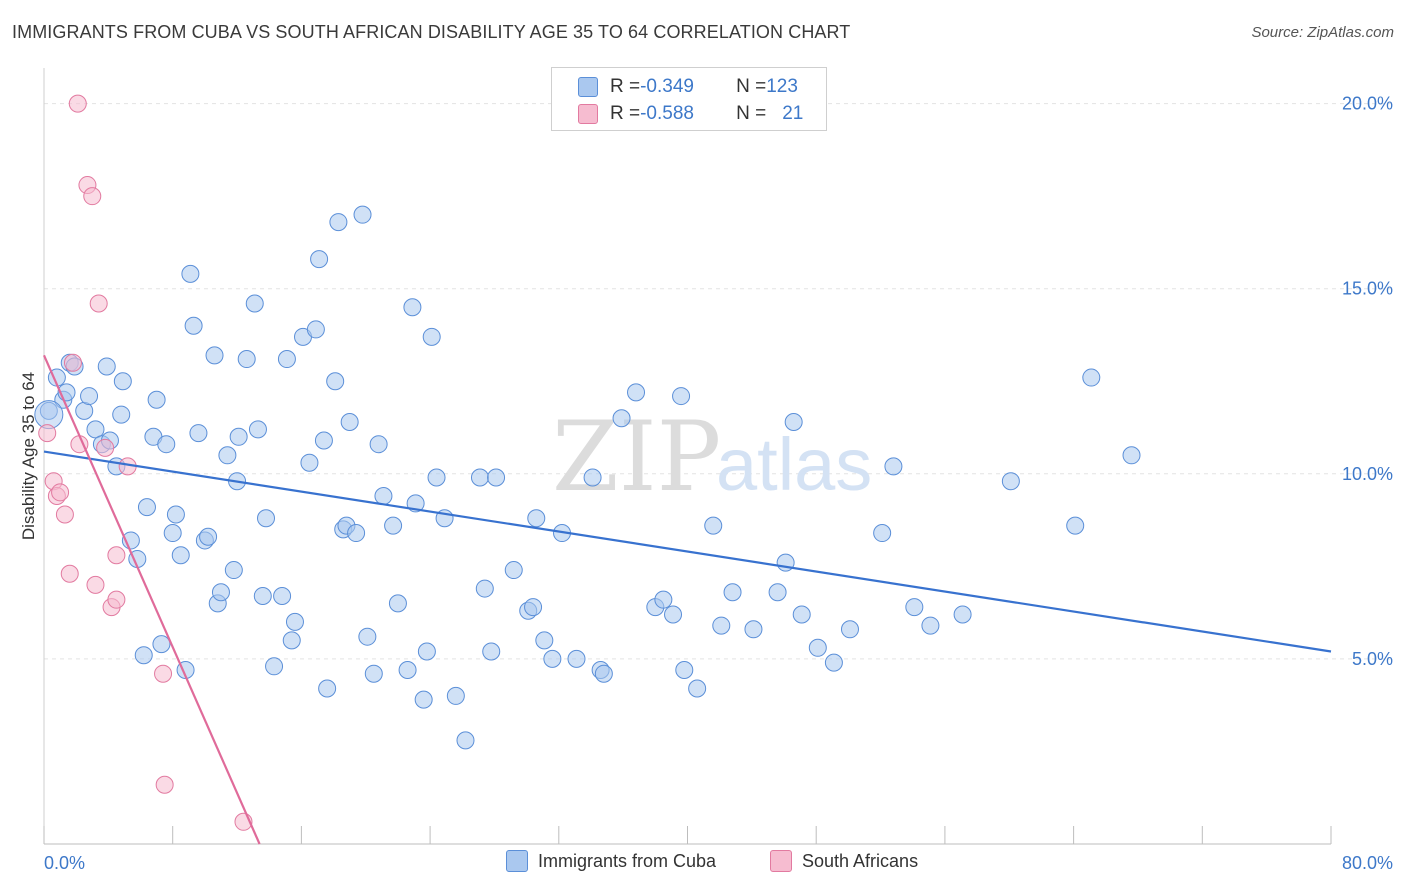 This screenshot has width=1406, height=892. Describe the element at coordinates (1322, 32) in the screenshot. I see `source-credit: Source: ZipAtlas.com` at that location.